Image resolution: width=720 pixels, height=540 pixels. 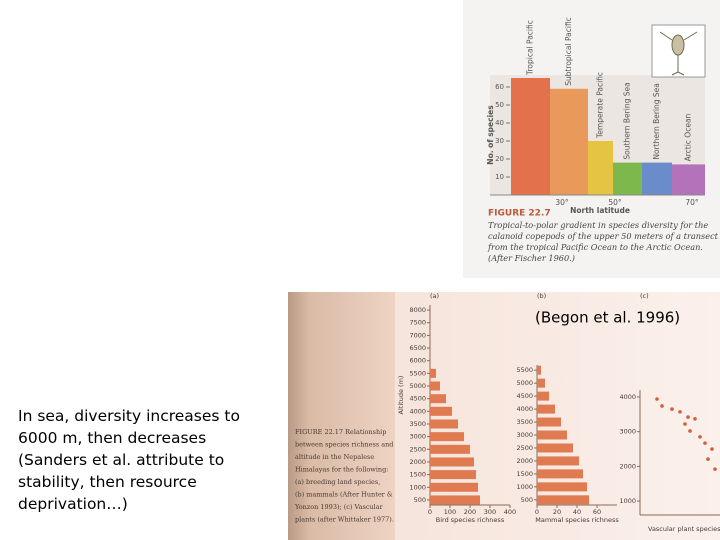 I want to click on x-tick-label: 40, so click(x=577, y=512).